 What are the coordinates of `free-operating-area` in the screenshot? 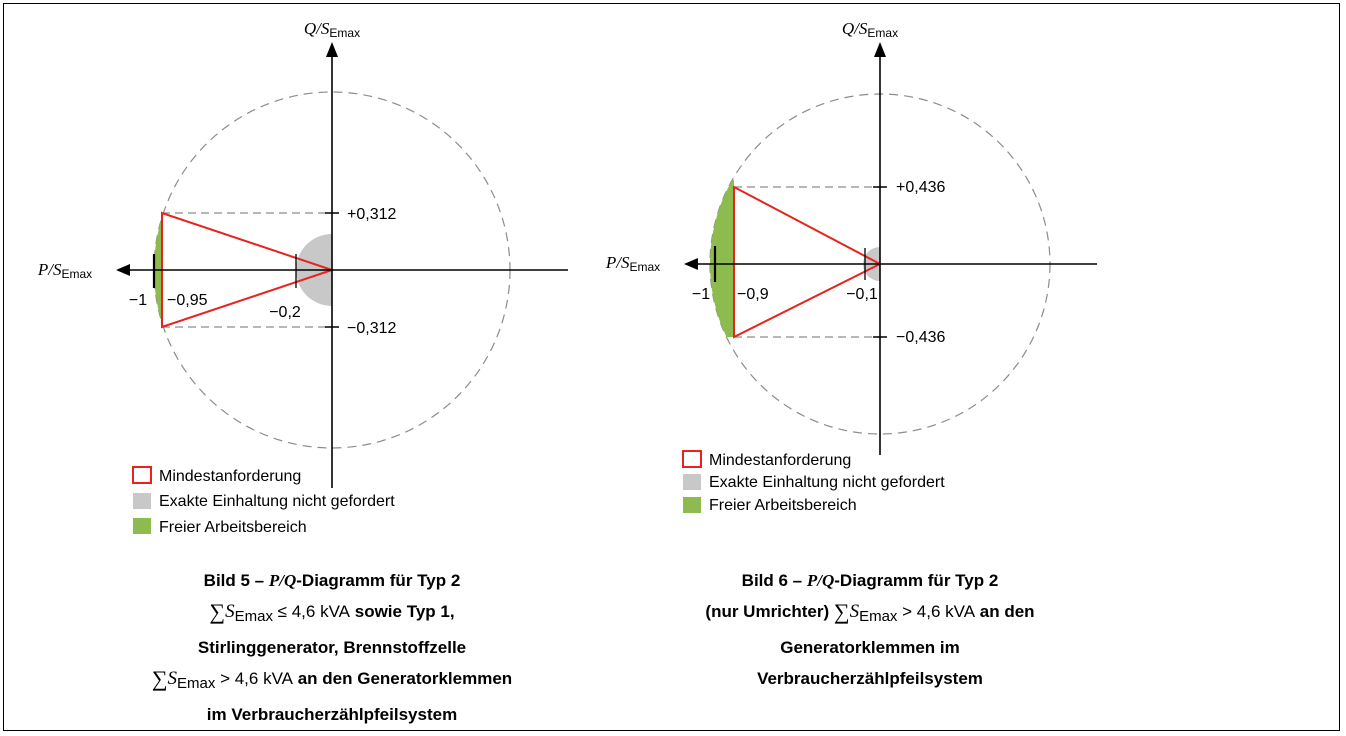 It's located at (722, 258).